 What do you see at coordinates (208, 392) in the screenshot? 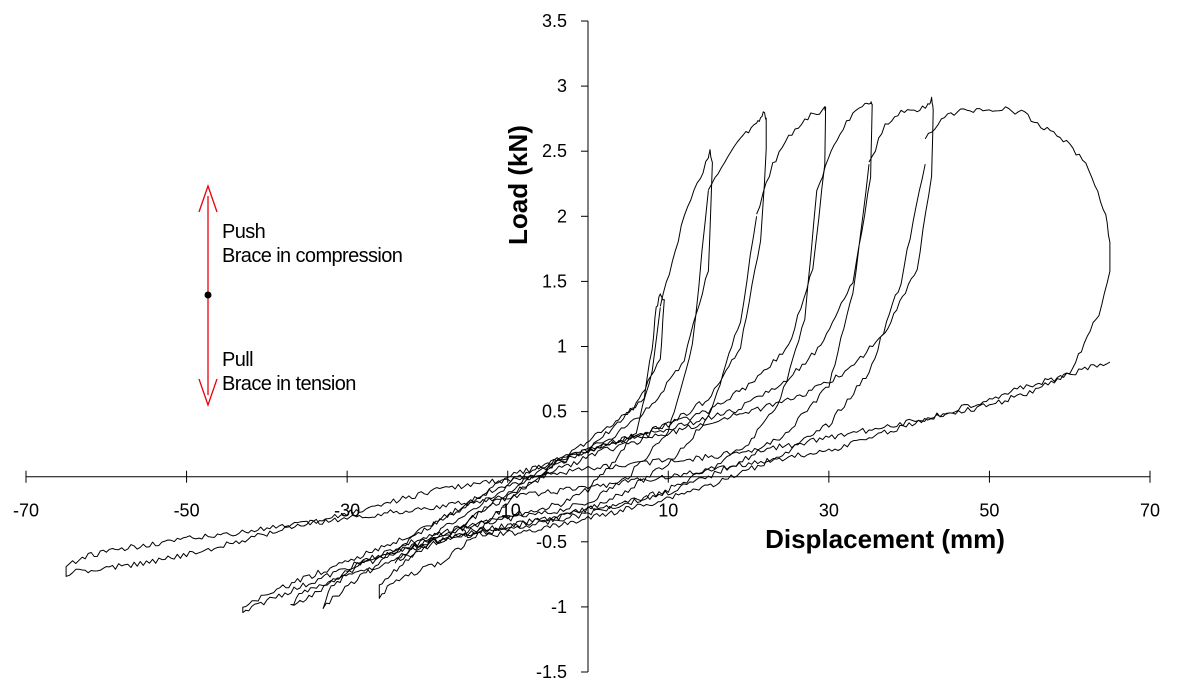
I see `pull-arrow-head` at bounding box center [208, 392].